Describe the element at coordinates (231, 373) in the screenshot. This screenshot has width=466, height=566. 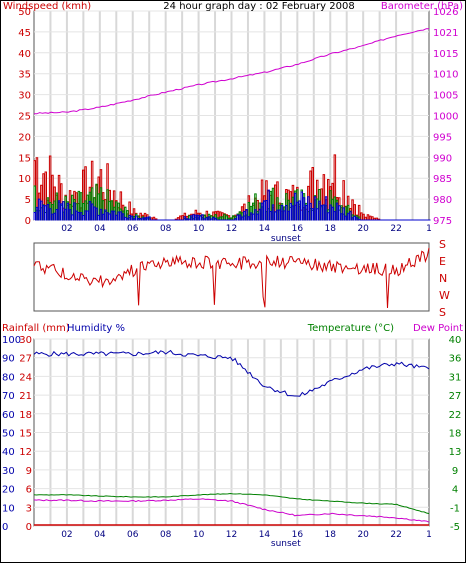
I see `humidity-line` at that location.